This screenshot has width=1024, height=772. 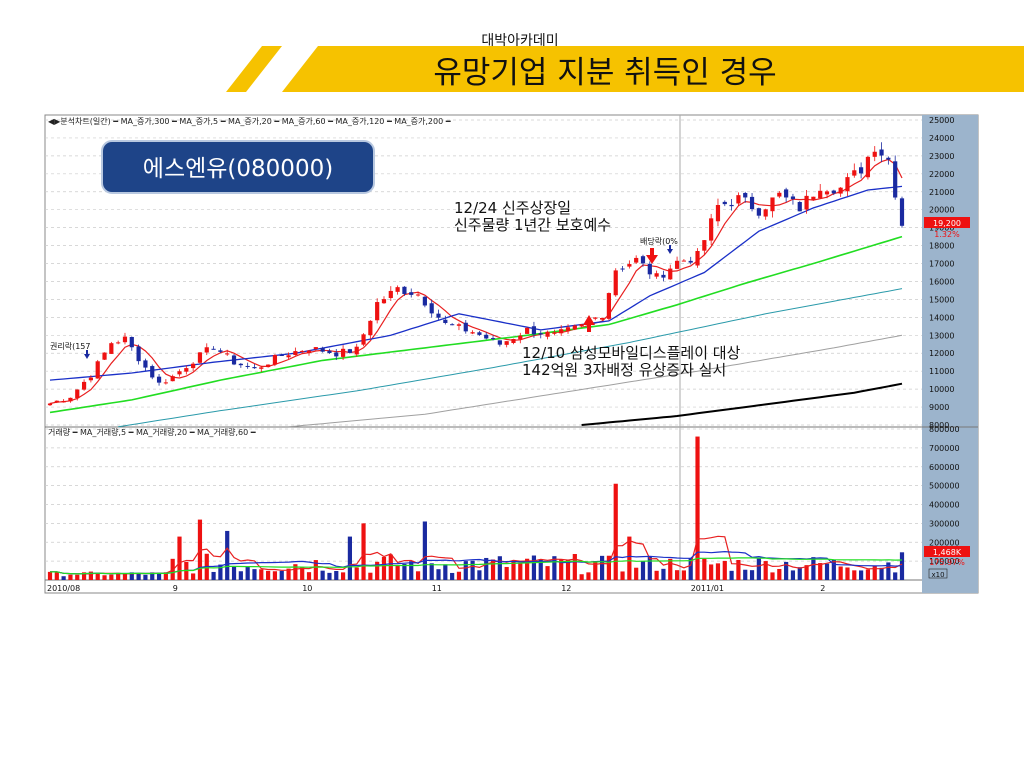 I want to click on x-tick-label: 2011/01, so click(x=707, y=588).